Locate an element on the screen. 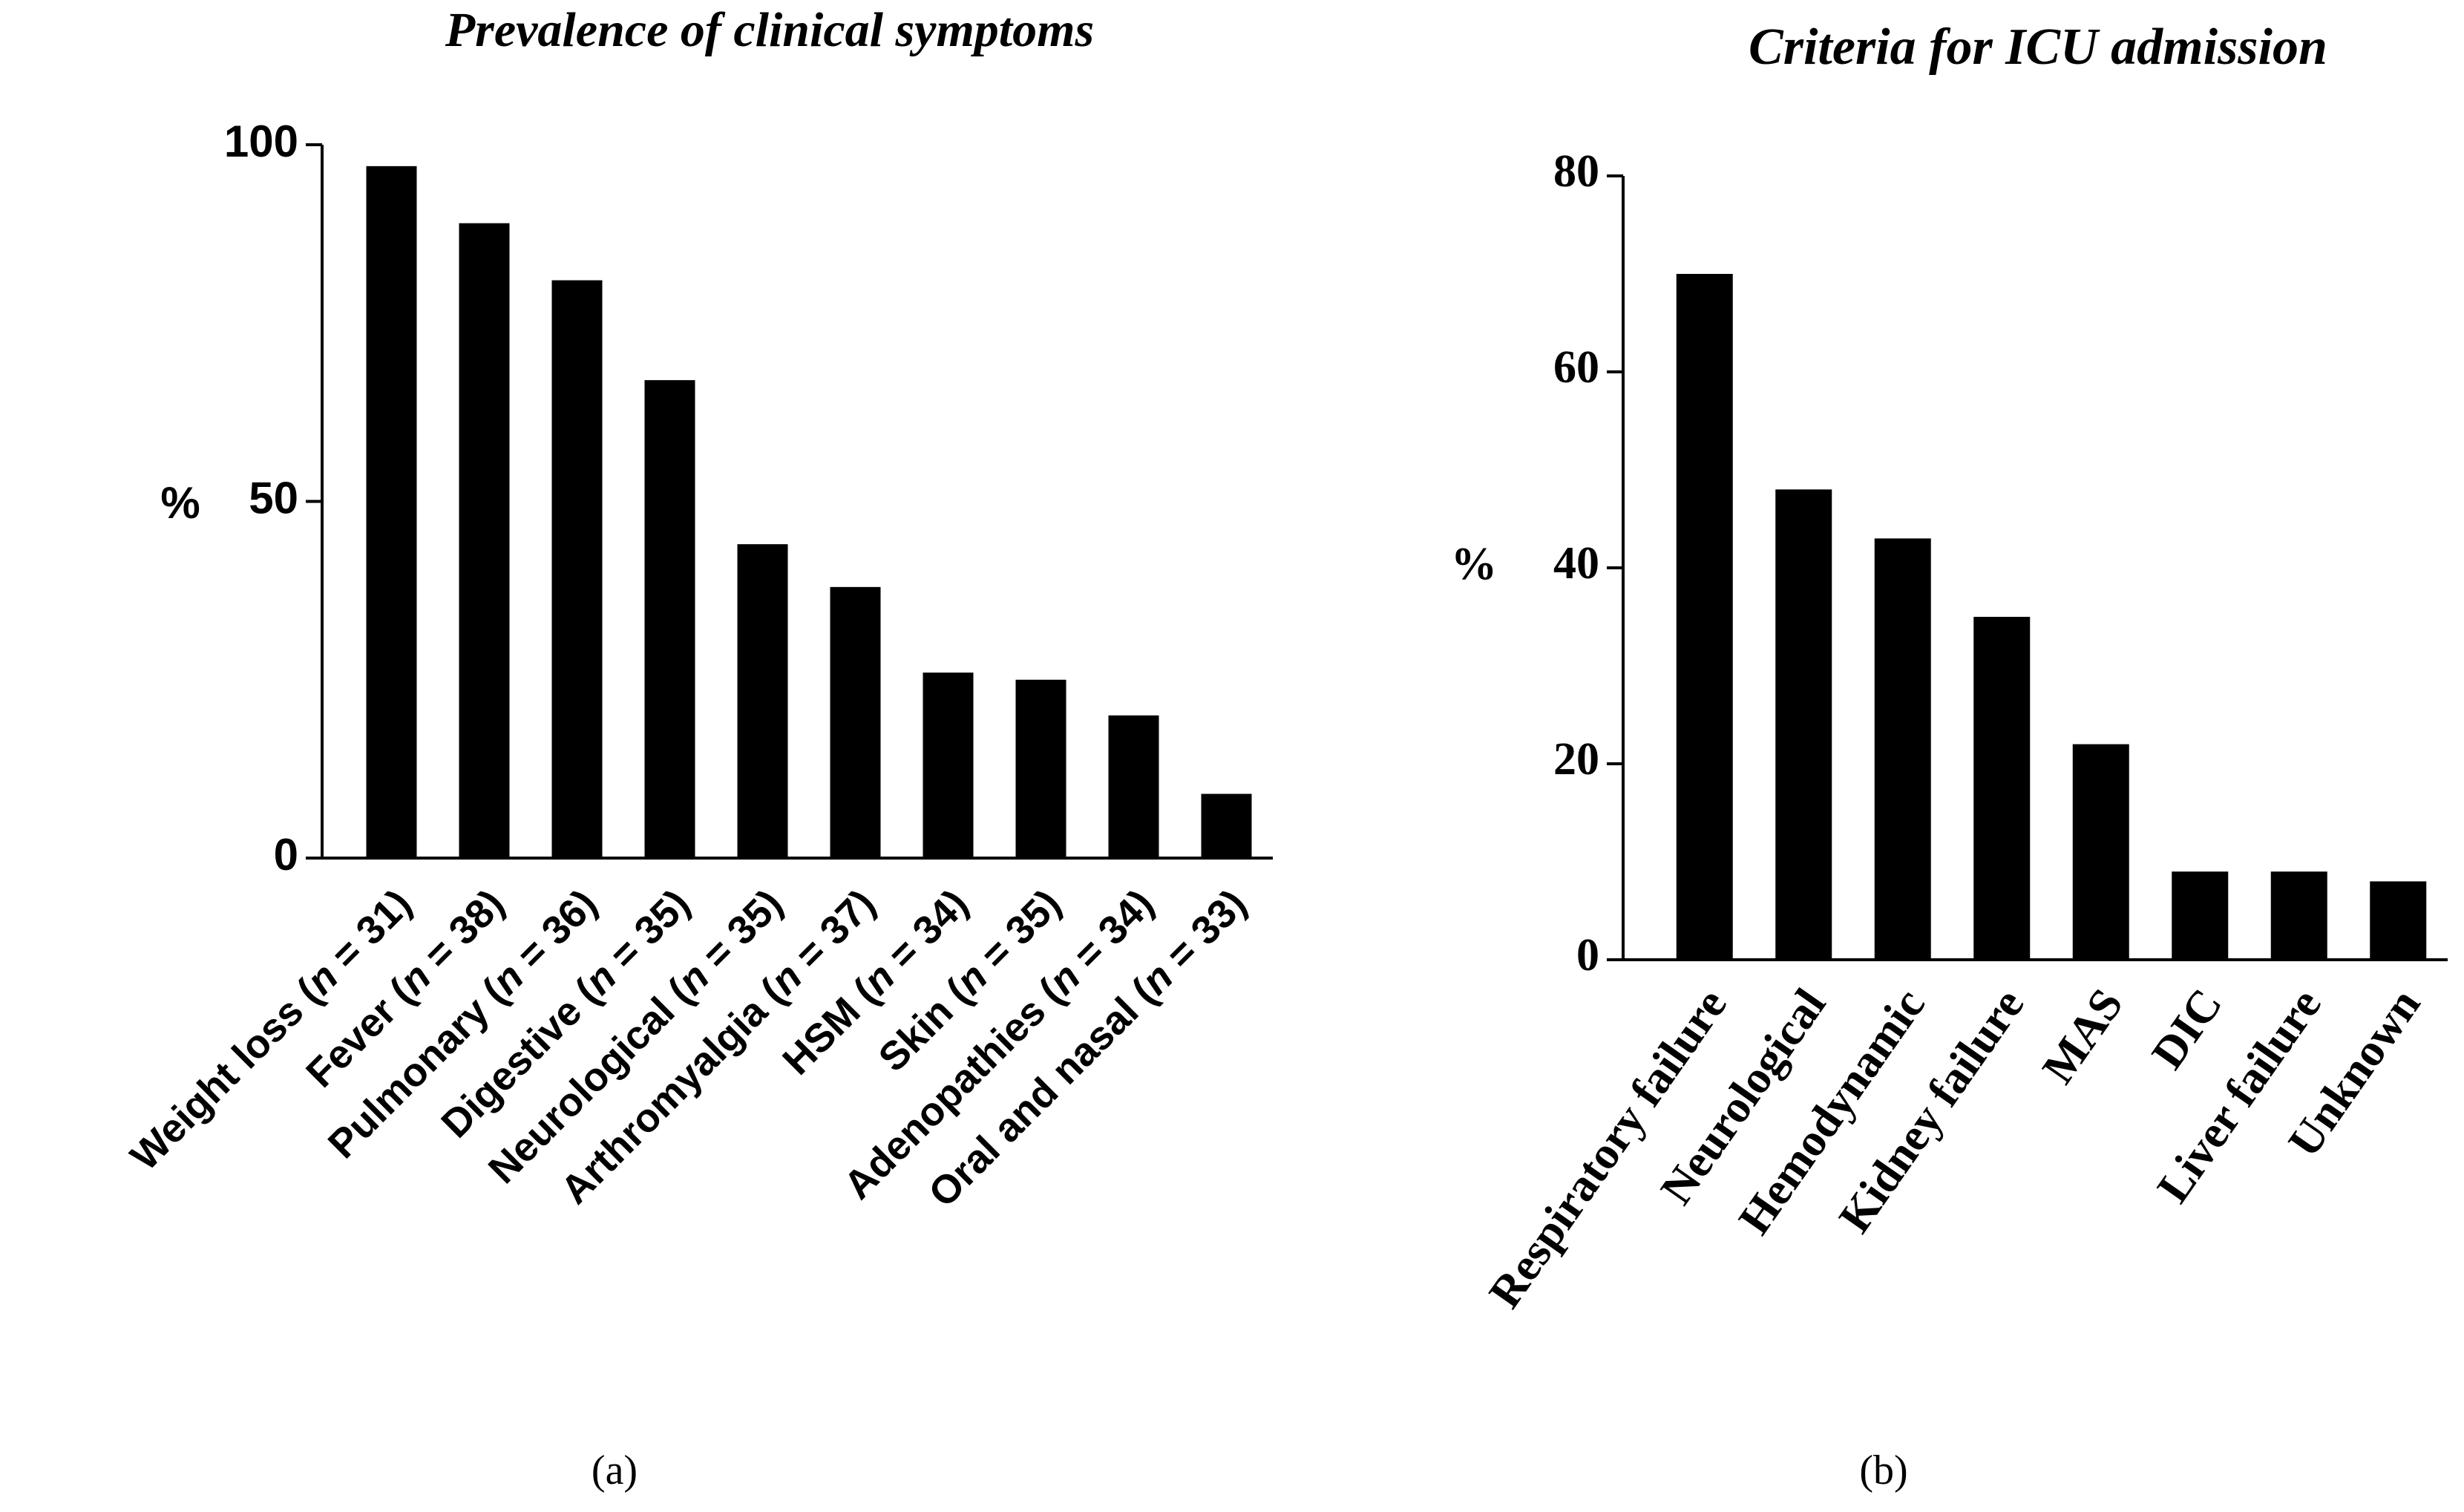 This screenshot has height=1512, width=2464. y-tick-label: 100 is located at coordinates (261, 142).